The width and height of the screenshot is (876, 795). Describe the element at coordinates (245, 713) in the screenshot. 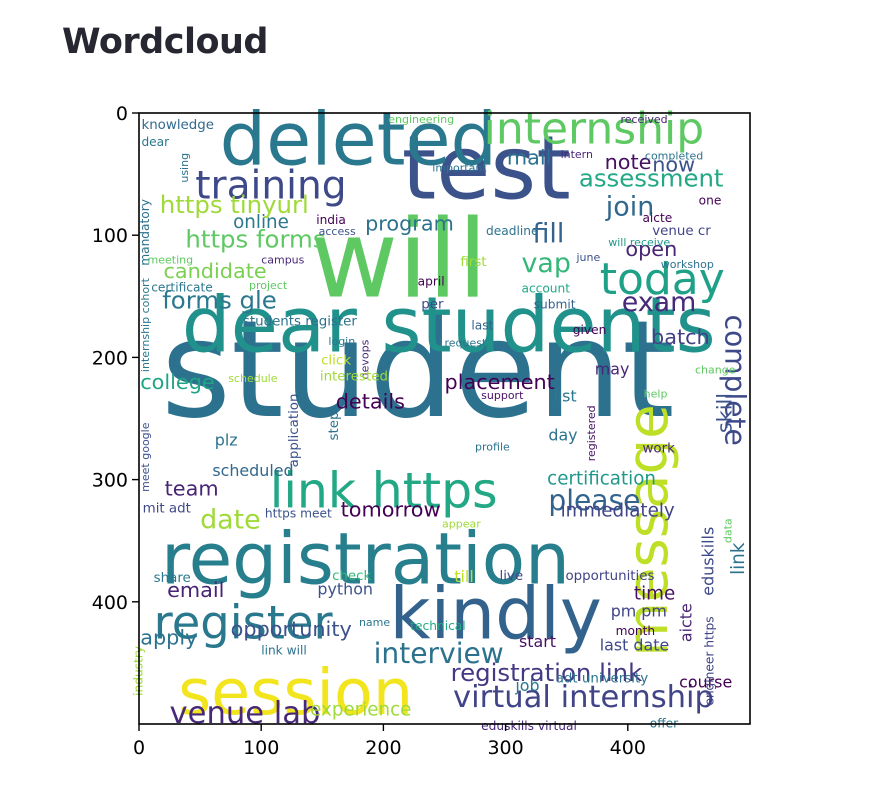

I see `word-venue-lab: venue lab` at that location.